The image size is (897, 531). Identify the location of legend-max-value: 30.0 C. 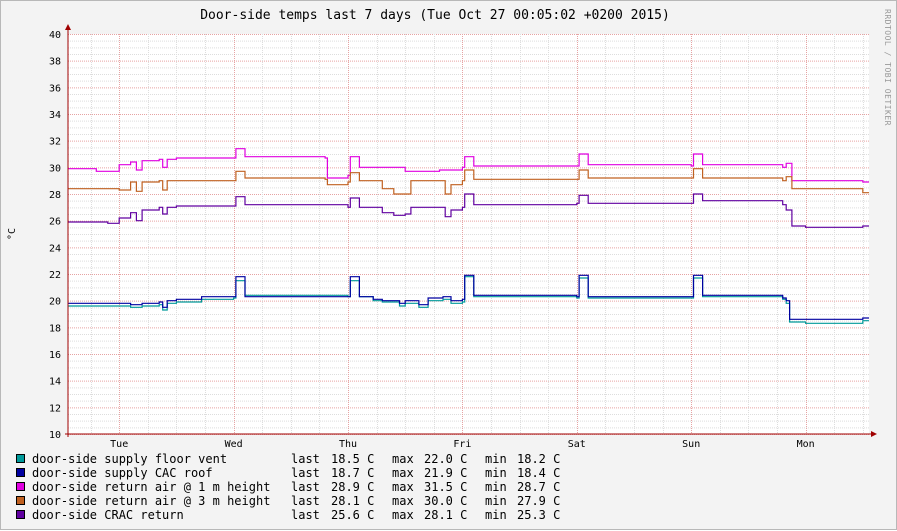
(445, 501).